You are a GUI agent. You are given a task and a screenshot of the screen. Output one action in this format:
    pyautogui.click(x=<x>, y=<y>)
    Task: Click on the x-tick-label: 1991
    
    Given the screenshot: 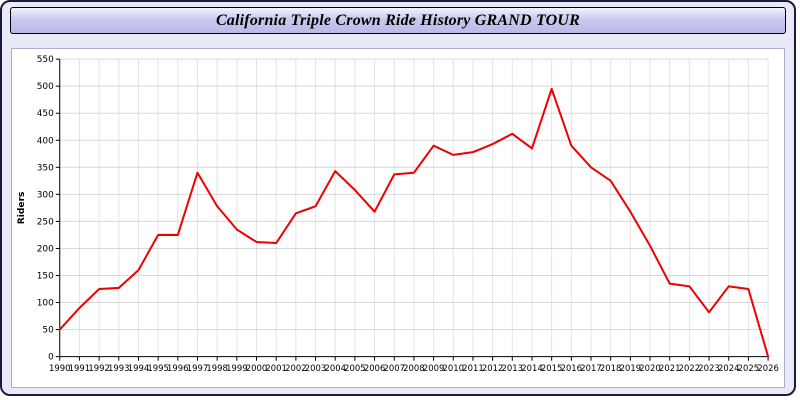 What is the action you would take?
    pyautogui.click(x=79, y=369)
    